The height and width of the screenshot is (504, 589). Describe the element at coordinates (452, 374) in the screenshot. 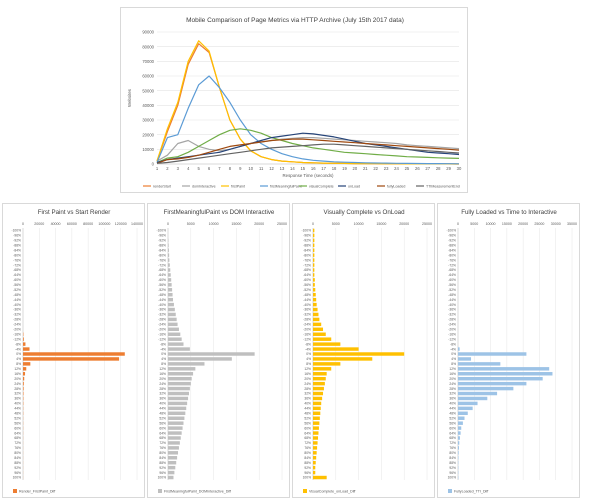

I see `y-tick-label: 16%` at that location.